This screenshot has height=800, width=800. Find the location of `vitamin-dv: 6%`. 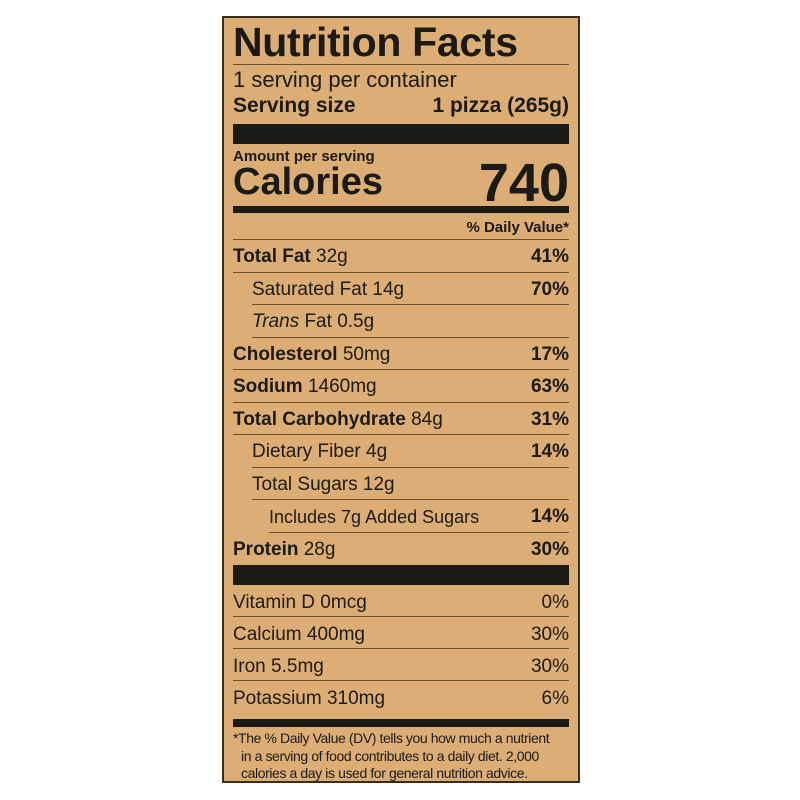

vitamin-dv: 6% is located at coordinates (555, 698).